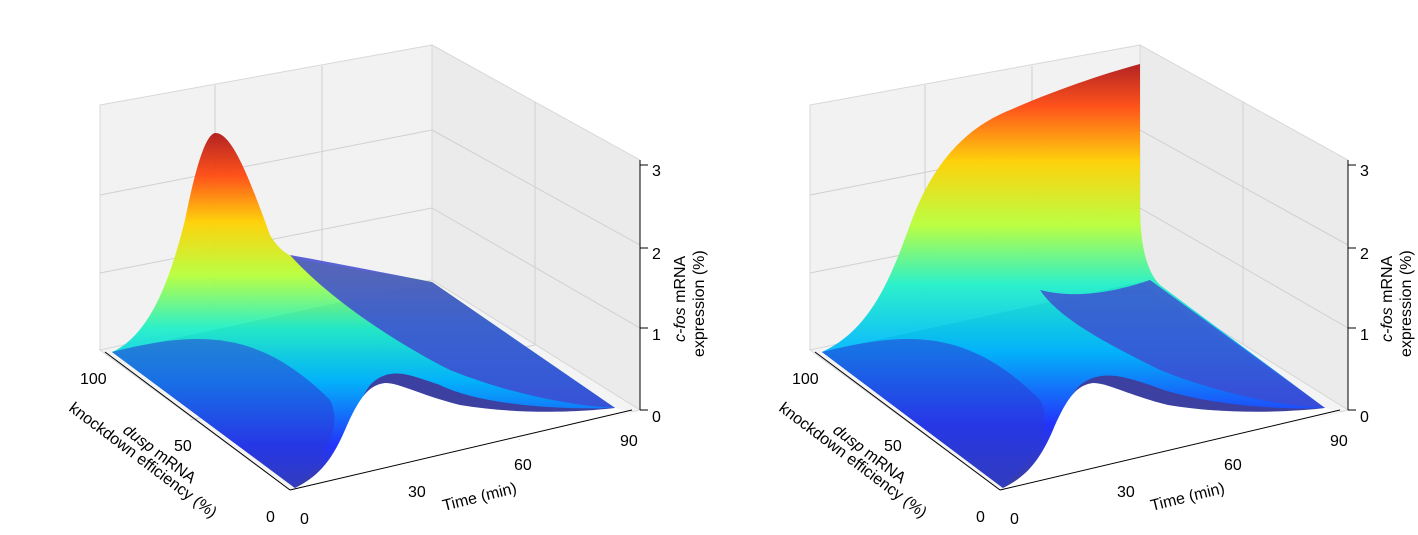 Image resolution: width=1418 pixels, height=535 pixels. Describe the element at coordinates (304, 519) in the screenshot. I see `left-x-tick-0: 0` at that location.